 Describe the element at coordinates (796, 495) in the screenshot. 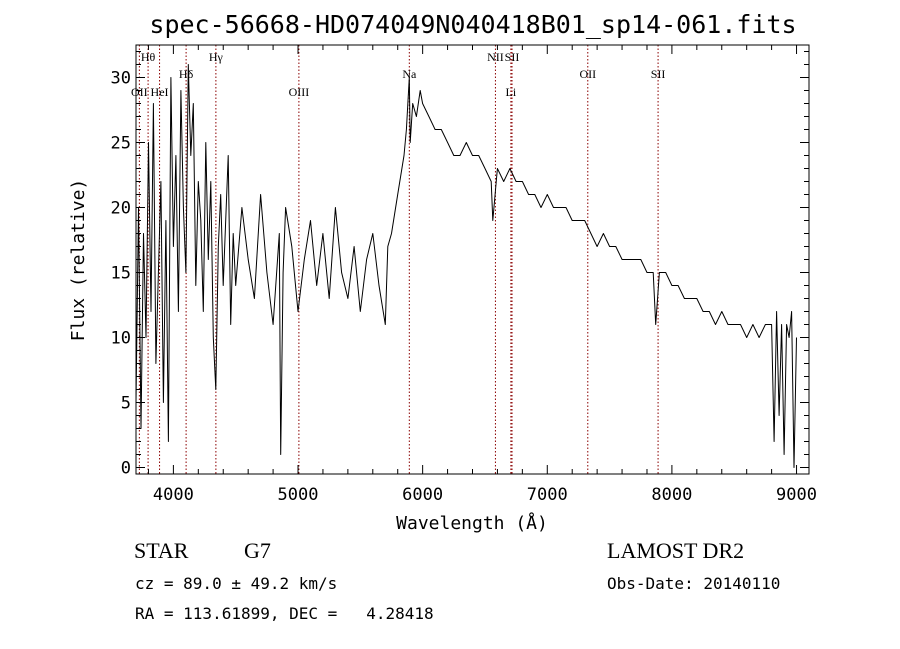

I see `x-tick-label: 9000` at that location.